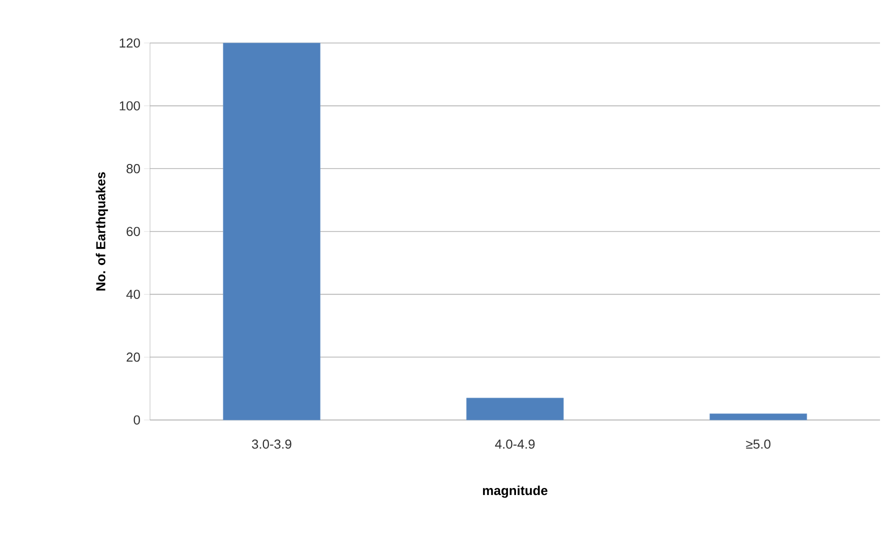 The width and height of the screenshot is (894, 545). What do you see at coordinates (272, 444) in the screenshot?
I see `x-tick-label: 3.0-3.9` at bounding box center [272, 444].